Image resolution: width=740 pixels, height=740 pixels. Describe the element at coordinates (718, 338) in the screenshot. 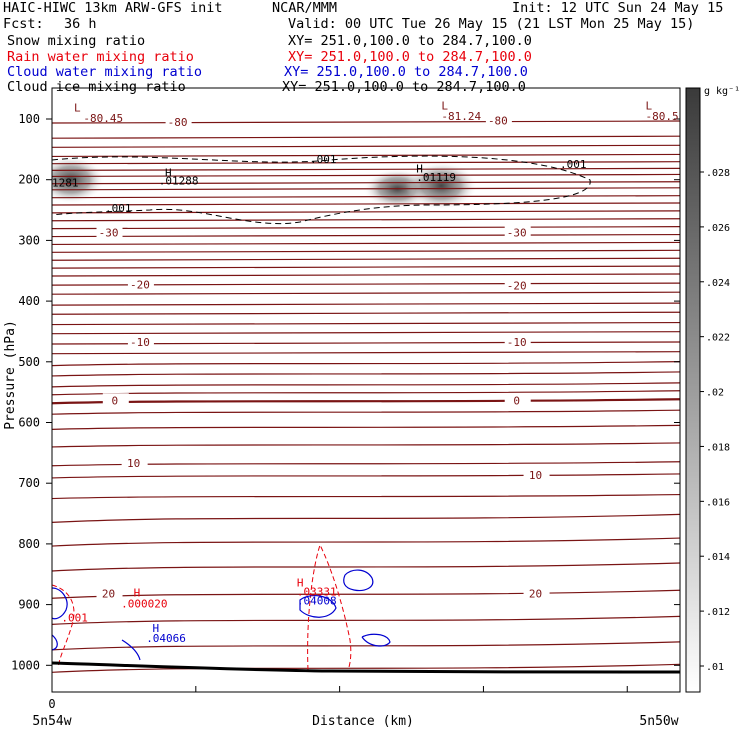

I see `colorbar-tick-label-6: .022` at that location.